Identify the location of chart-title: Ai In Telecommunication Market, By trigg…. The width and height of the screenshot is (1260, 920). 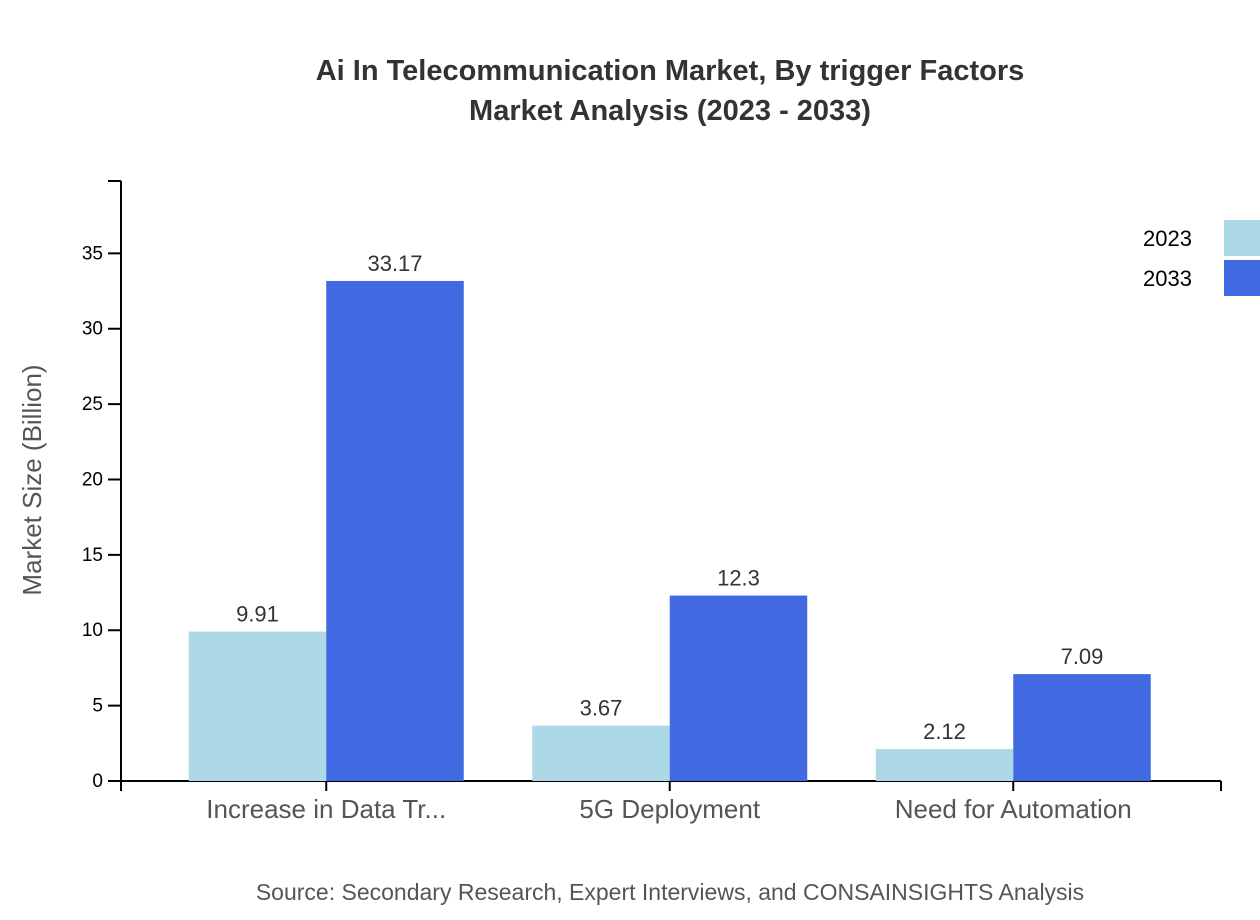
(670, 71).